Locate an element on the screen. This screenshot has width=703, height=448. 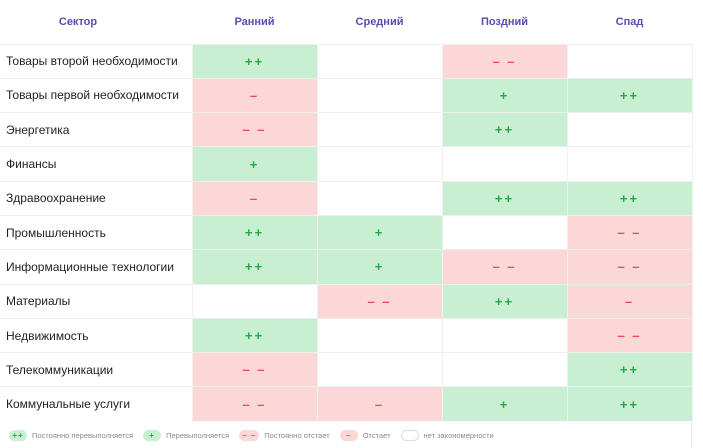
legend-item: нет закономерности is located at coordinates (447, 435).